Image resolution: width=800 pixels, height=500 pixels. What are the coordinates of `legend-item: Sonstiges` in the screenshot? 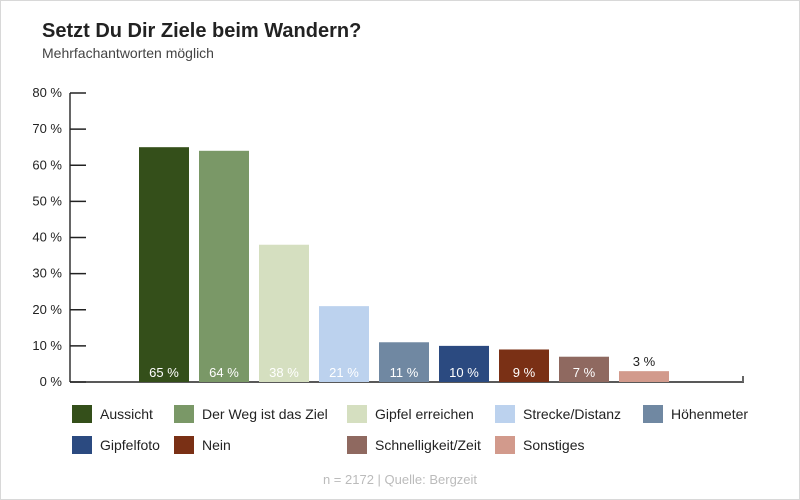 It's located at (539, 445).